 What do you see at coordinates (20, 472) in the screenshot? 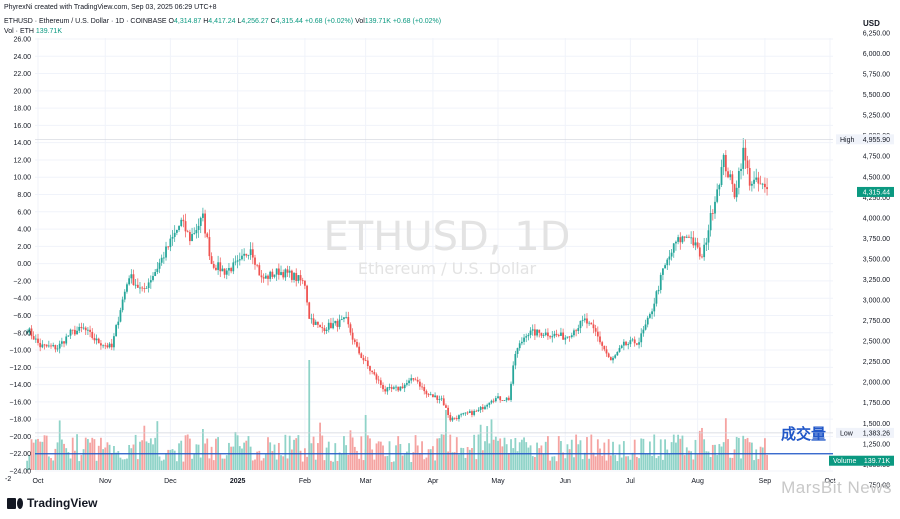
I see `left-axis-tick-label: −24.00` at bounding box center [20, 472].